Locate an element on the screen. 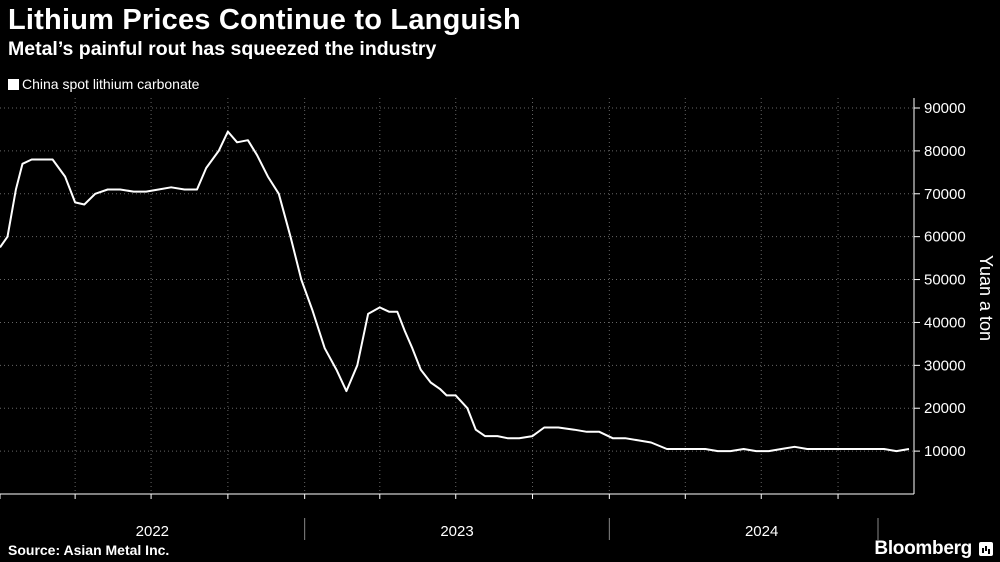 The height and width of the screenshot is (562, 1000). y-tick-label: 20000 is located at coordinates (945, 408).